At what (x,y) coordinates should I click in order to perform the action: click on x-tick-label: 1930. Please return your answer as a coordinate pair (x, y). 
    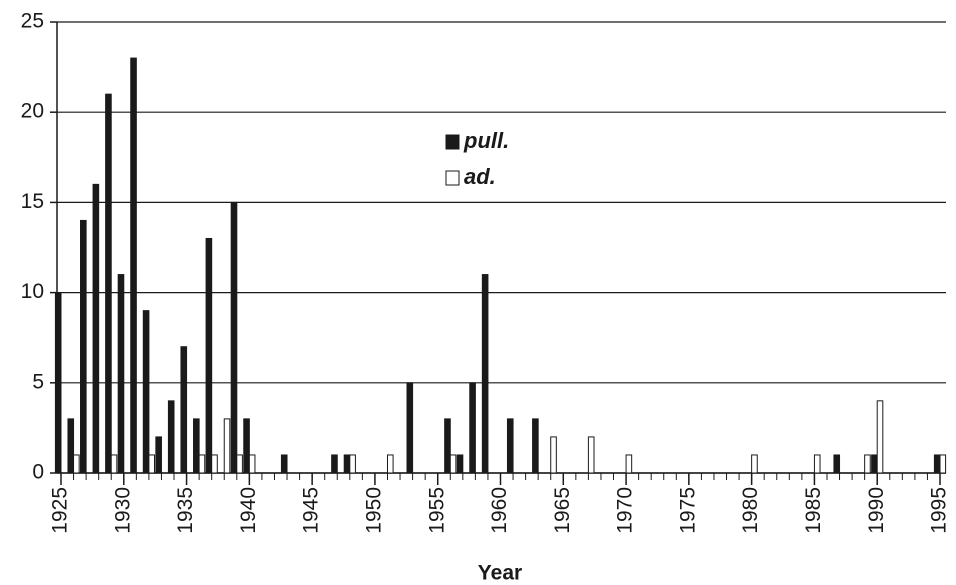
    Looking at the image, I should click on (122, 510).